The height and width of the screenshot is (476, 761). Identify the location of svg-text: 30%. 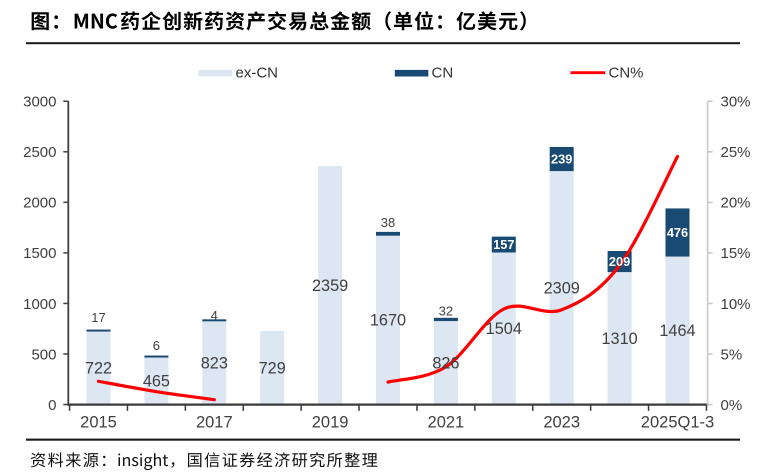
(736, 102).